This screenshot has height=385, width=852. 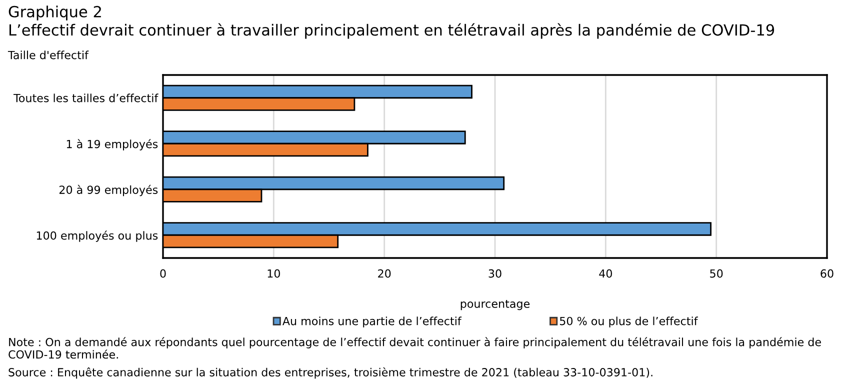 I want to click on legend-label: 50 % ou plus de l’effectif, so click(x=629, y=322).